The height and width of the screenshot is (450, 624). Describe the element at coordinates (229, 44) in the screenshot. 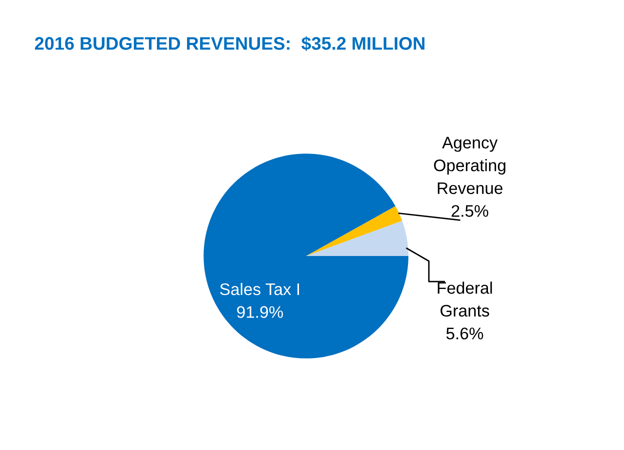

I see `chart-title: 2016 BUDGETED REVENUES: $35.2 MILLION` at that location.